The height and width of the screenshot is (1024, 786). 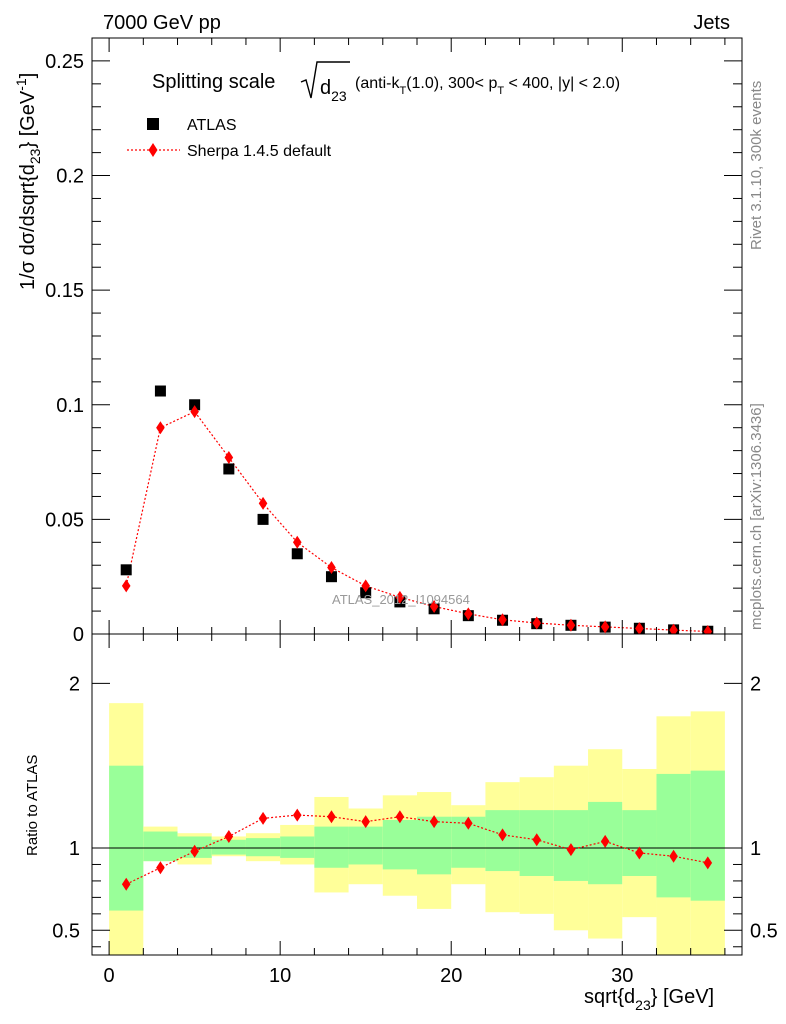 I want to click on title-prefix: Splitting scale, so click(x=213, y=82).